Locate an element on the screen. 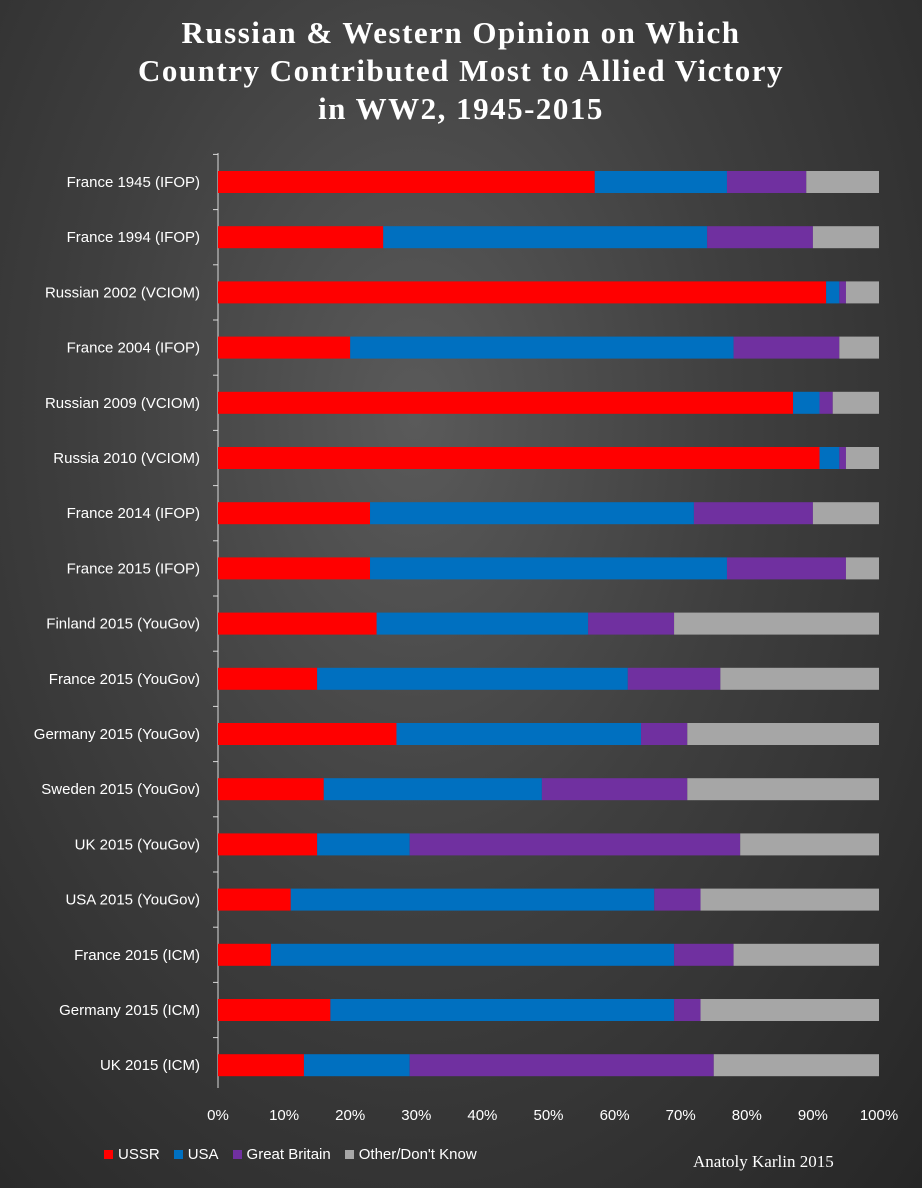 The width and height of the screenshot is (922, 1188). legend-label-great-britain: Great Britain is located at coordinates (288, 1154).